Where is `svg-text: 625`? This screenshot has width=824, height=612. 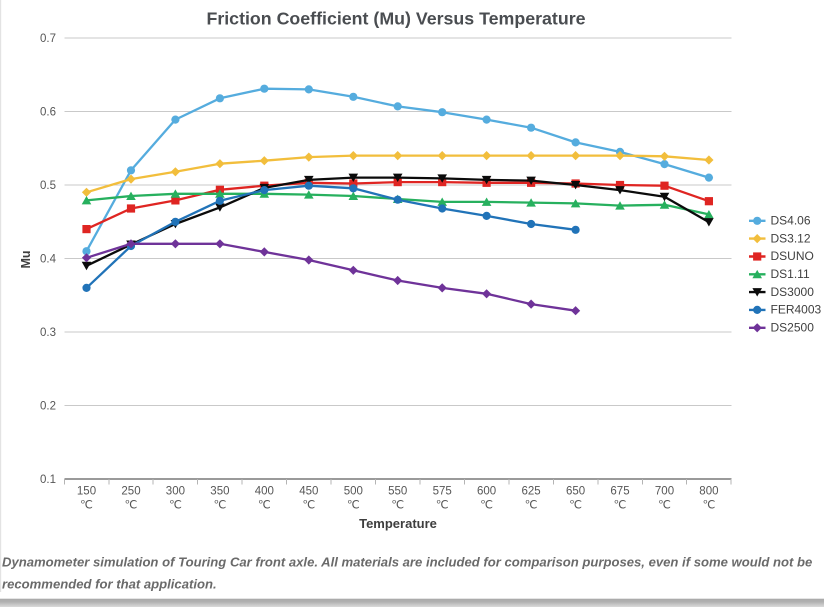
svg-text: 625 is located at coordinates (531, 492).